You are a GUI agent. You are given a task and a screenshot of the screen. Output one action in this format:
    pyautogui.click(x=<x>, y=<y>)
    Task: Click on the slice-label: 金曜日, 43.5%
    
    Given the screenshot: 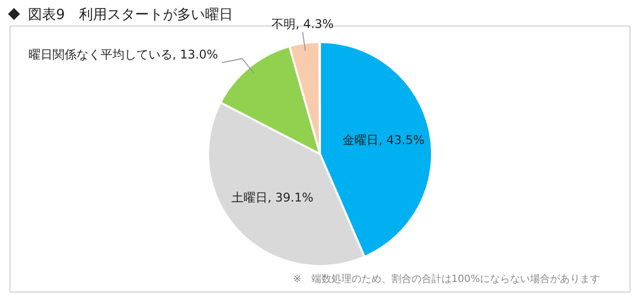 What is the action you would take?
    pyautogui.click(x=383, y=140)
    